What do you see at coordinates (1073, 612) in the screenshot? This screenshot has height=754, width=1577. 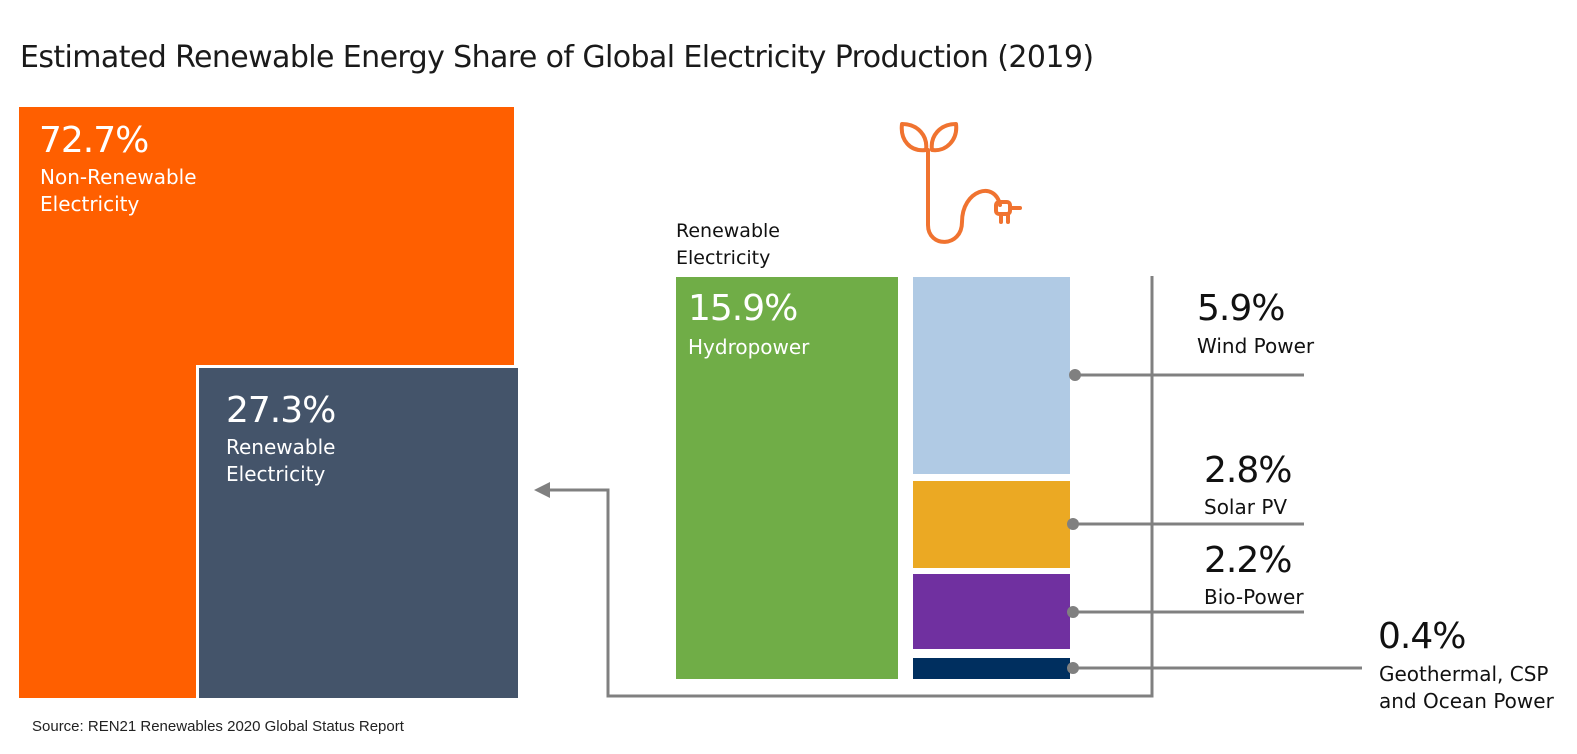 I see `bio-leader-dot` at bounding box center [1073, 612].